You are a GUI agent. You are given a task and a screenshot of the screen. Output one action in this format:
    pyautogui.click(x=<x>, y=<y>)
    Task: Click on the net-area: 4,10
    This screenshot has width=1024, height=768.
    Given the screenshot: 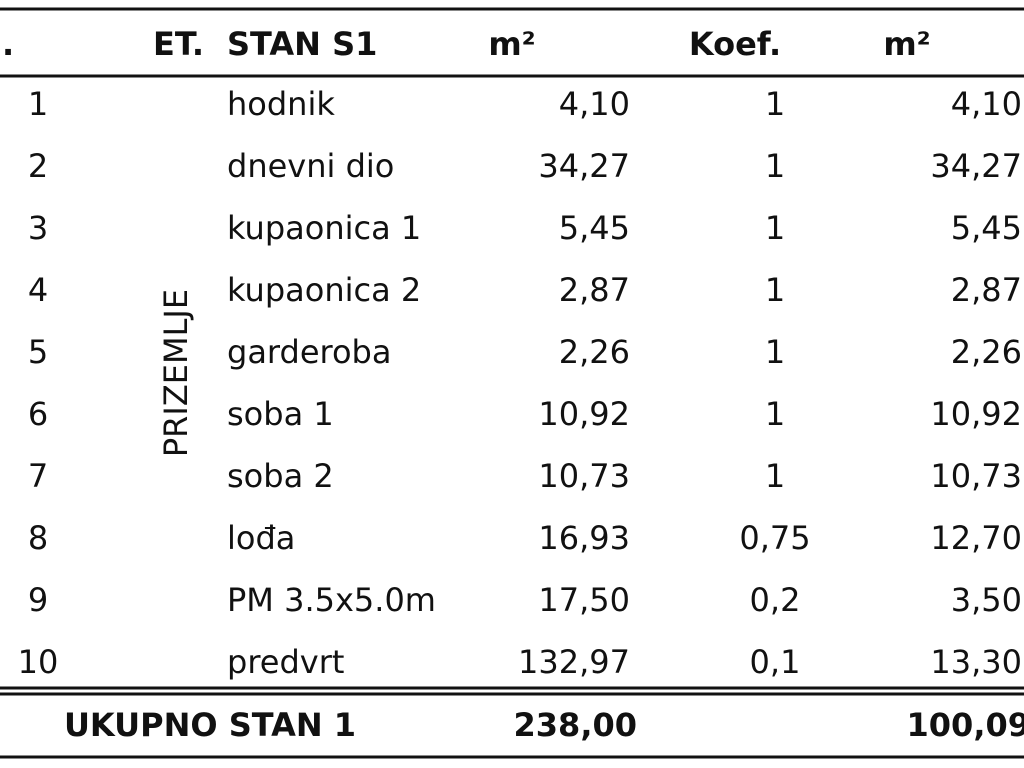 What is the action you would take?
    pyautogui.click(x=986, y=104)
    